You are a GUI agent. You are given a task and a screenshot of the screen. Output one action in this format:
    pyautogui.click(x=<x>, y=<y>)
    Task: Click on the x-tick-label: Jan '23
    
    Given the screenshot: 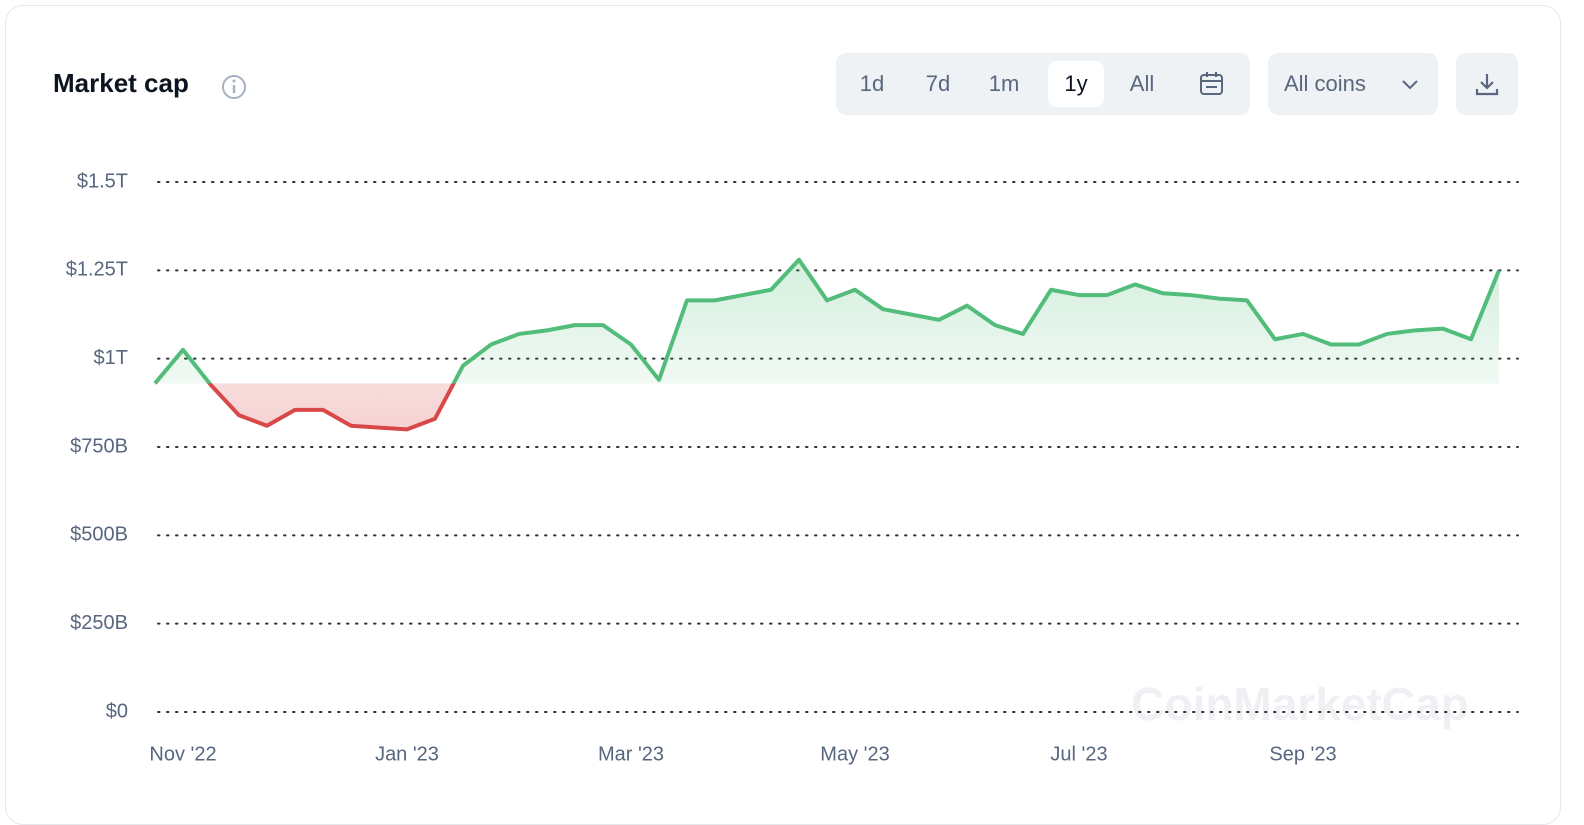 What is the action you would take?
    pyautogui.click(x=407, y=754)
    